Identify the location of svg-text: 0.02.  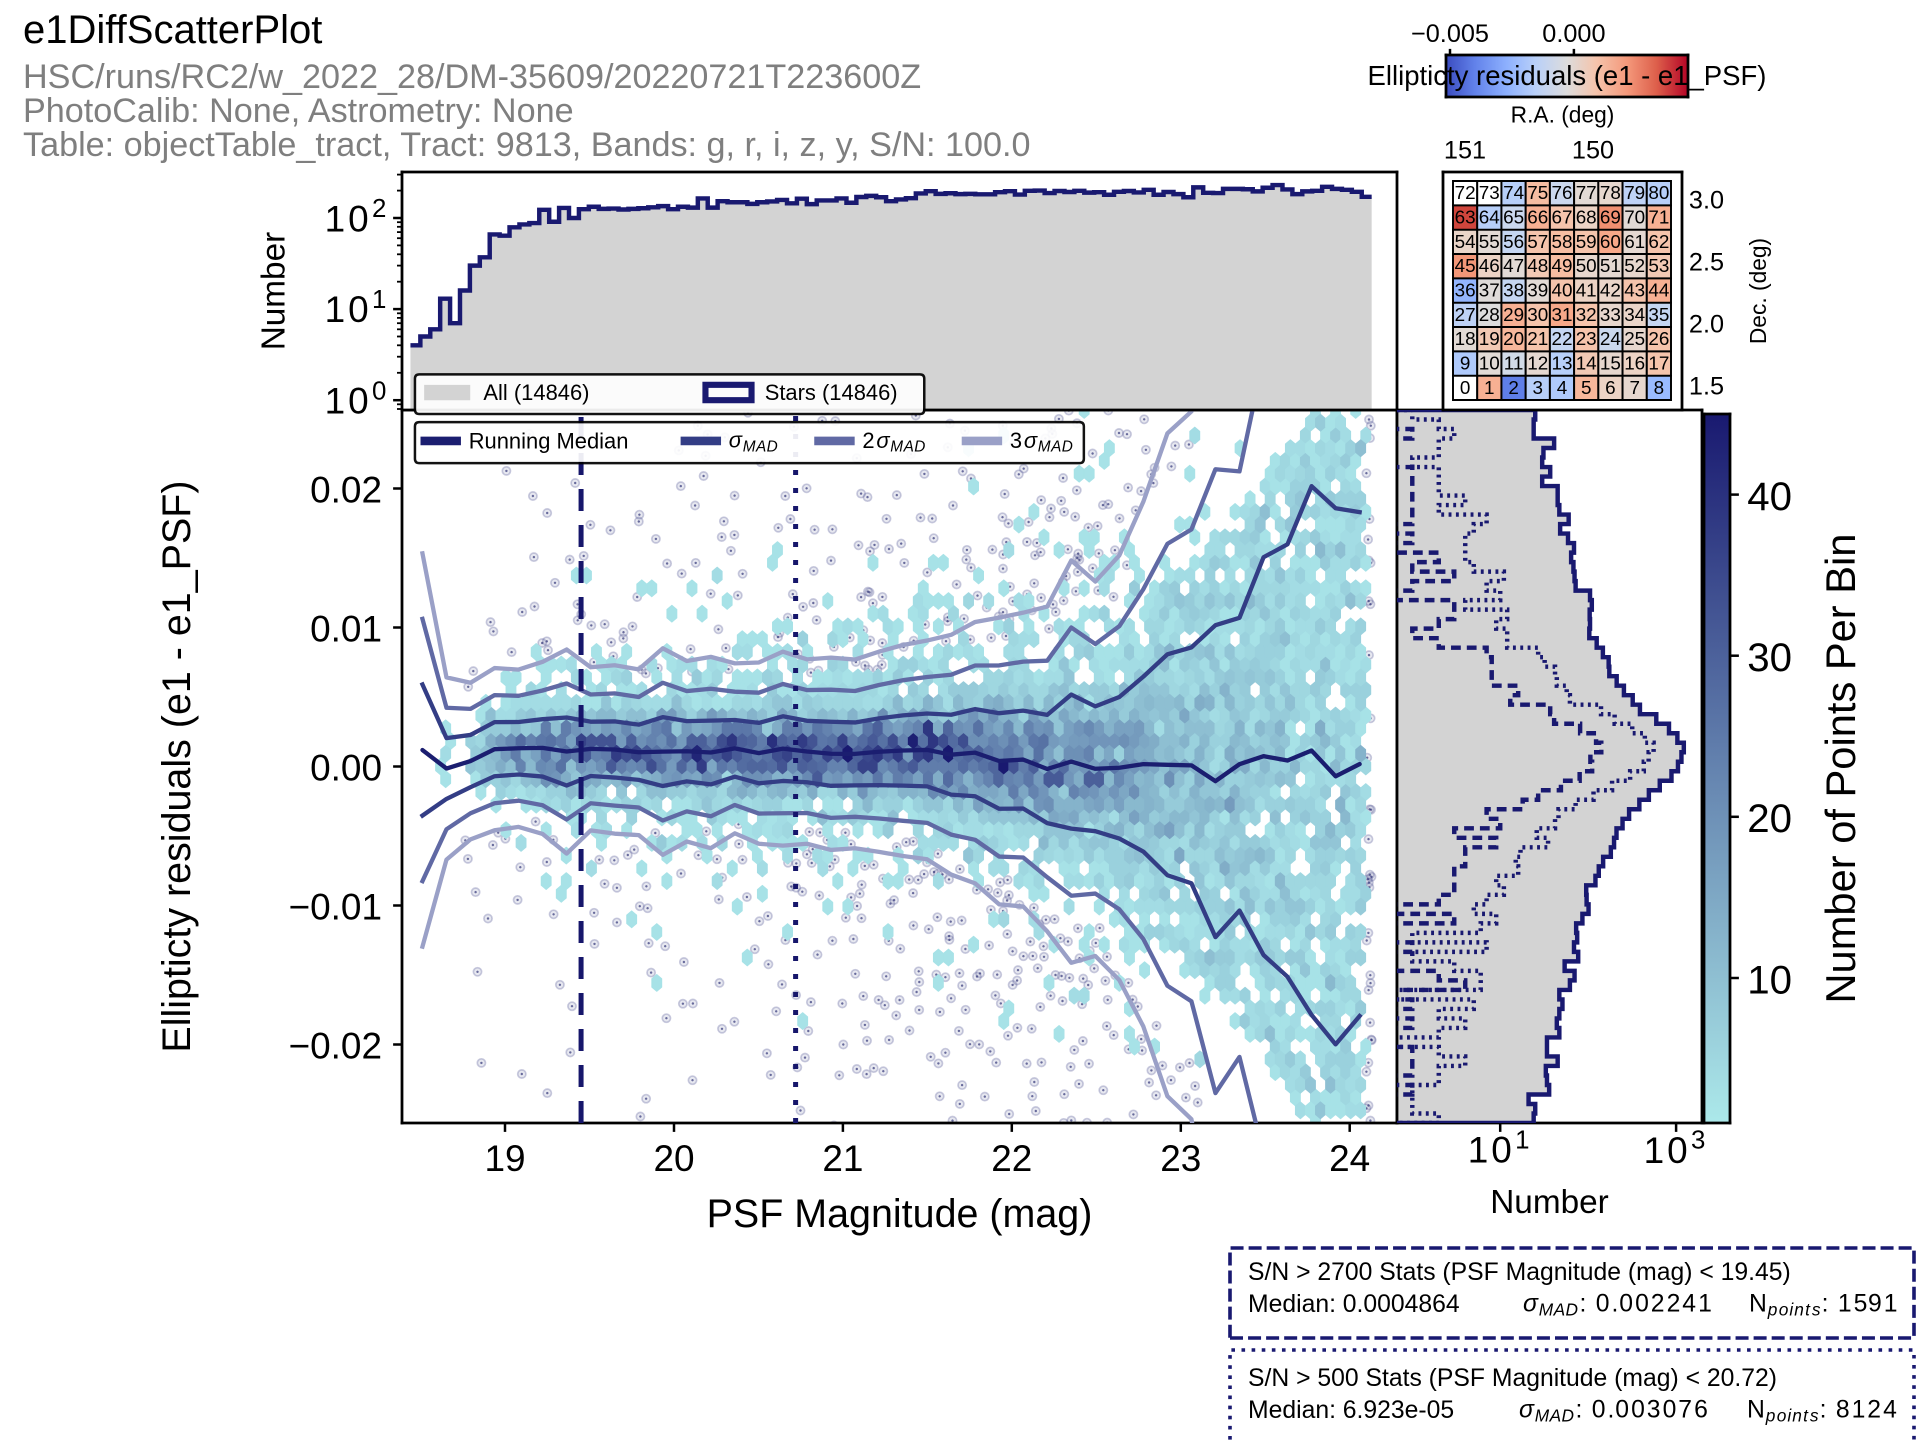
(346, 490).